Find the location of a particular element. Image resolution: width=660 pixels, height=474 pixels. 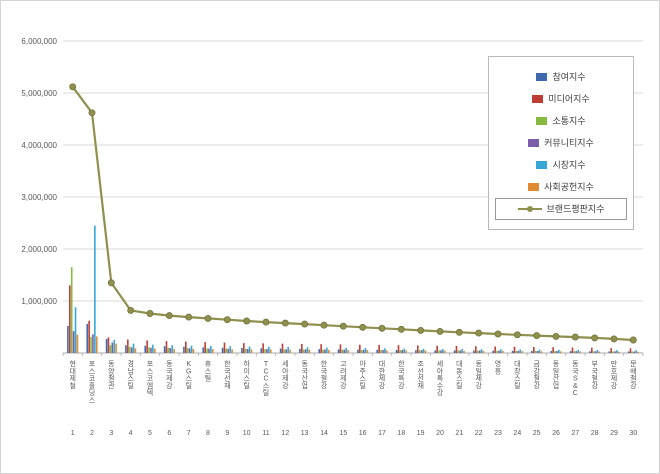

bar-series1-cat24 is located at coordinates (514, 349).